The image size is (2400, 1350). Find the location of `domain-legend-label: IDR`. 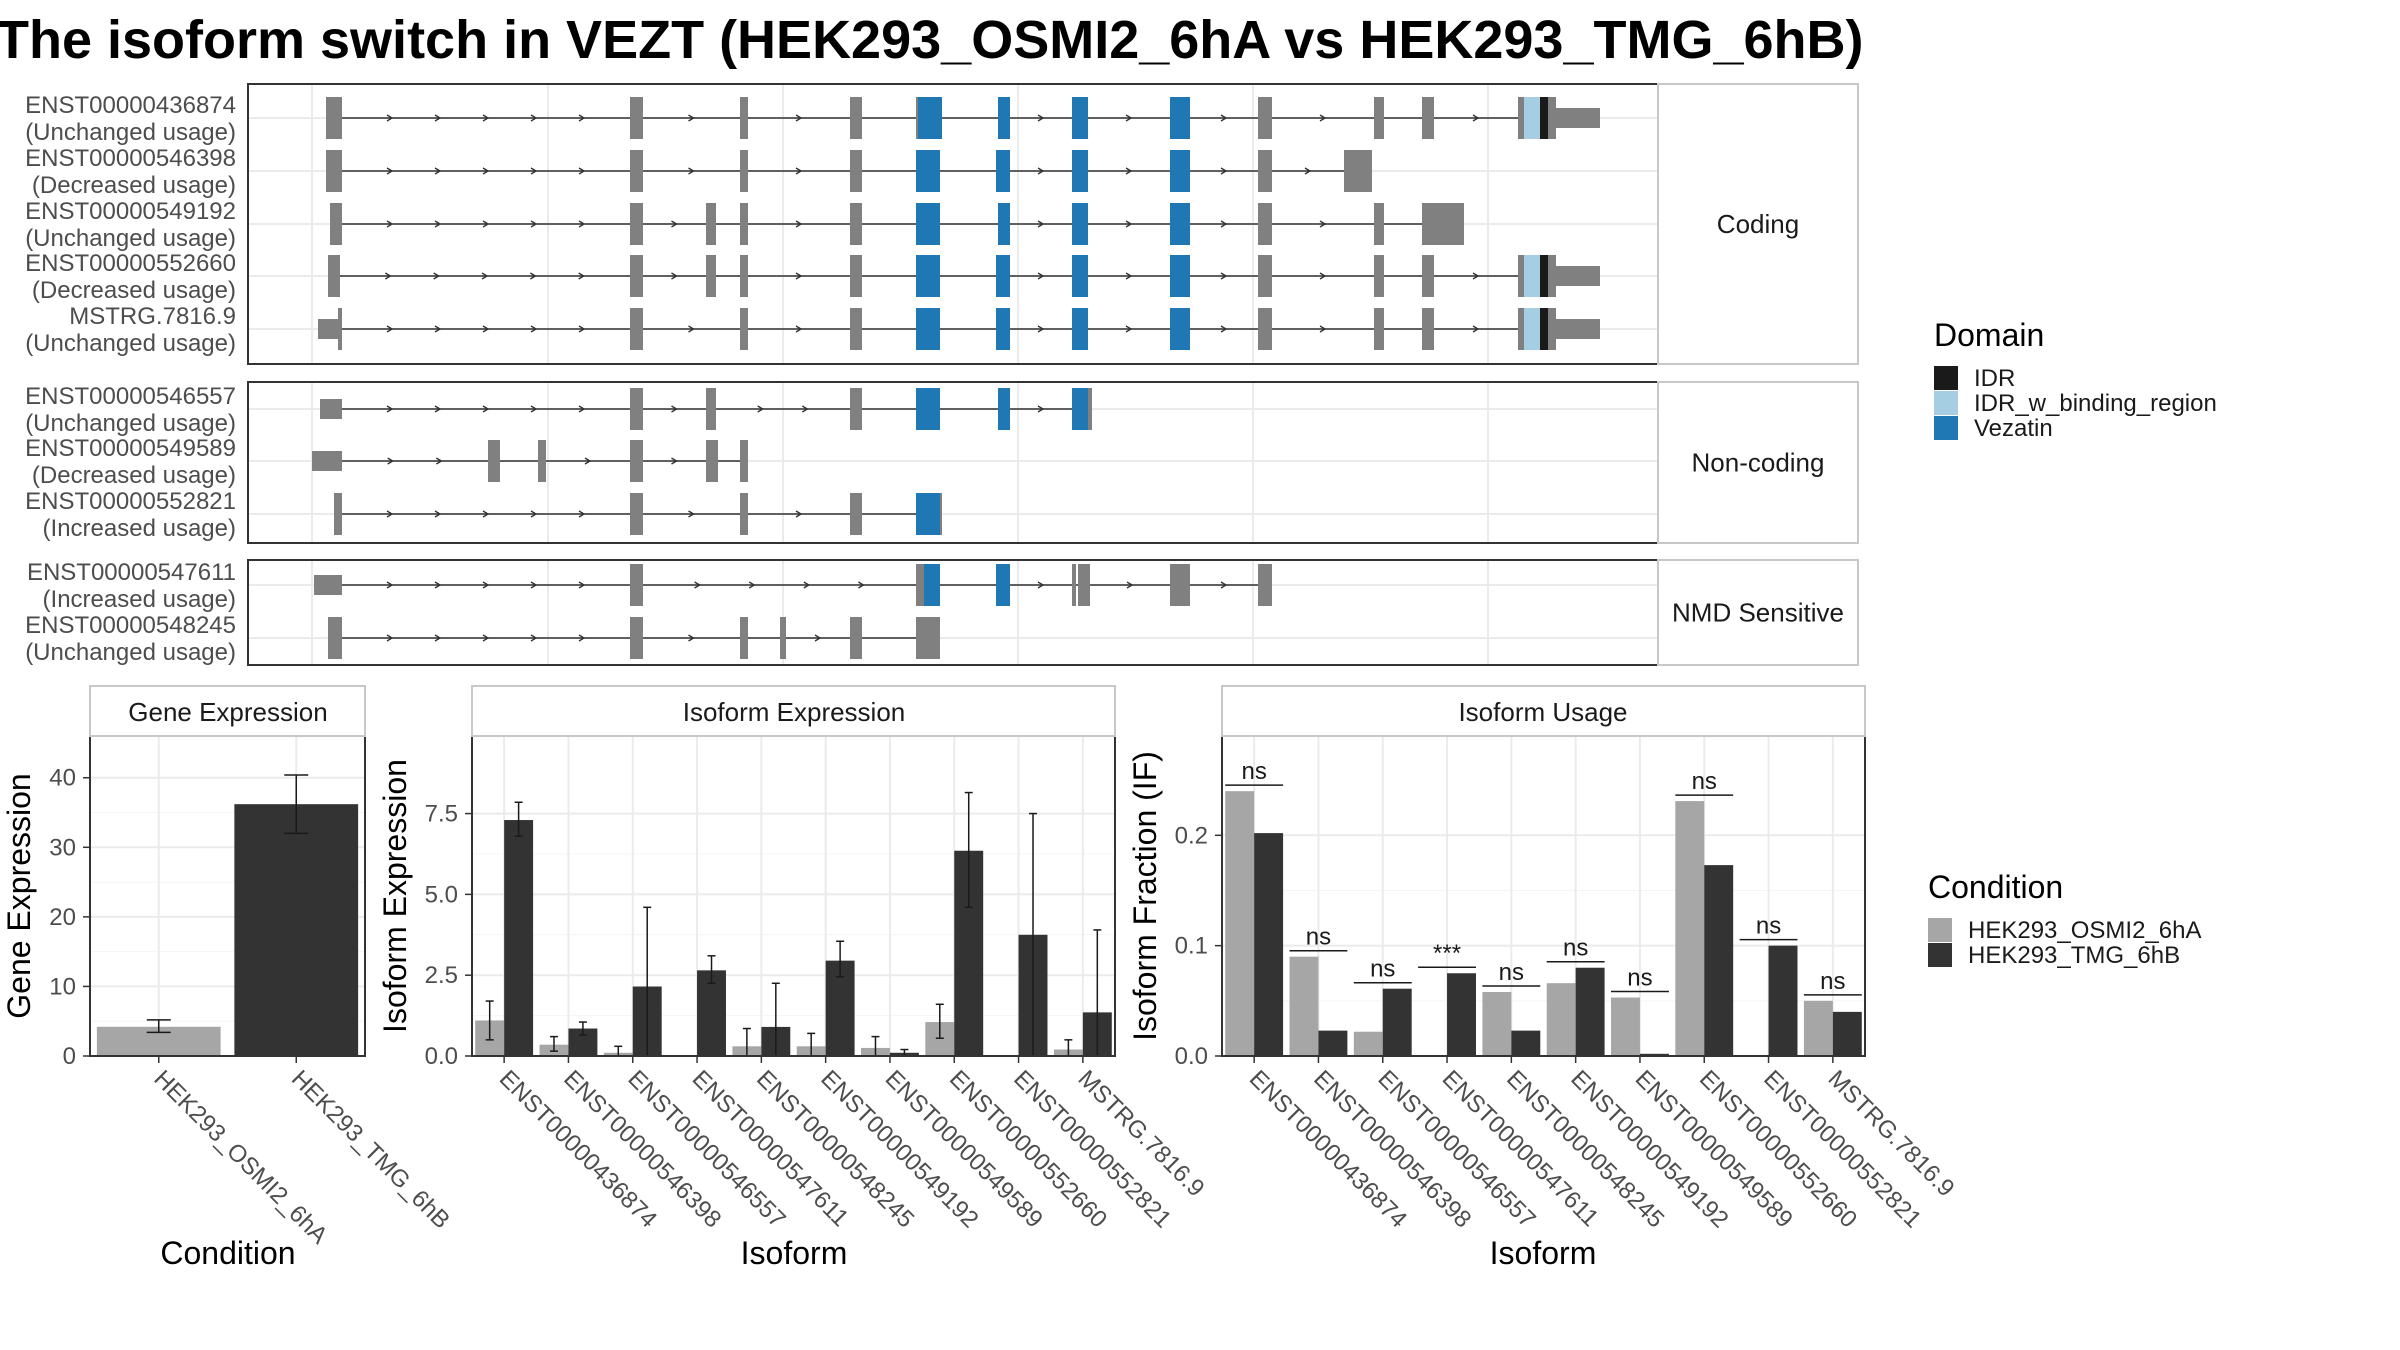

domain-legend-label: IDR is located at coordinates (1994, 378).